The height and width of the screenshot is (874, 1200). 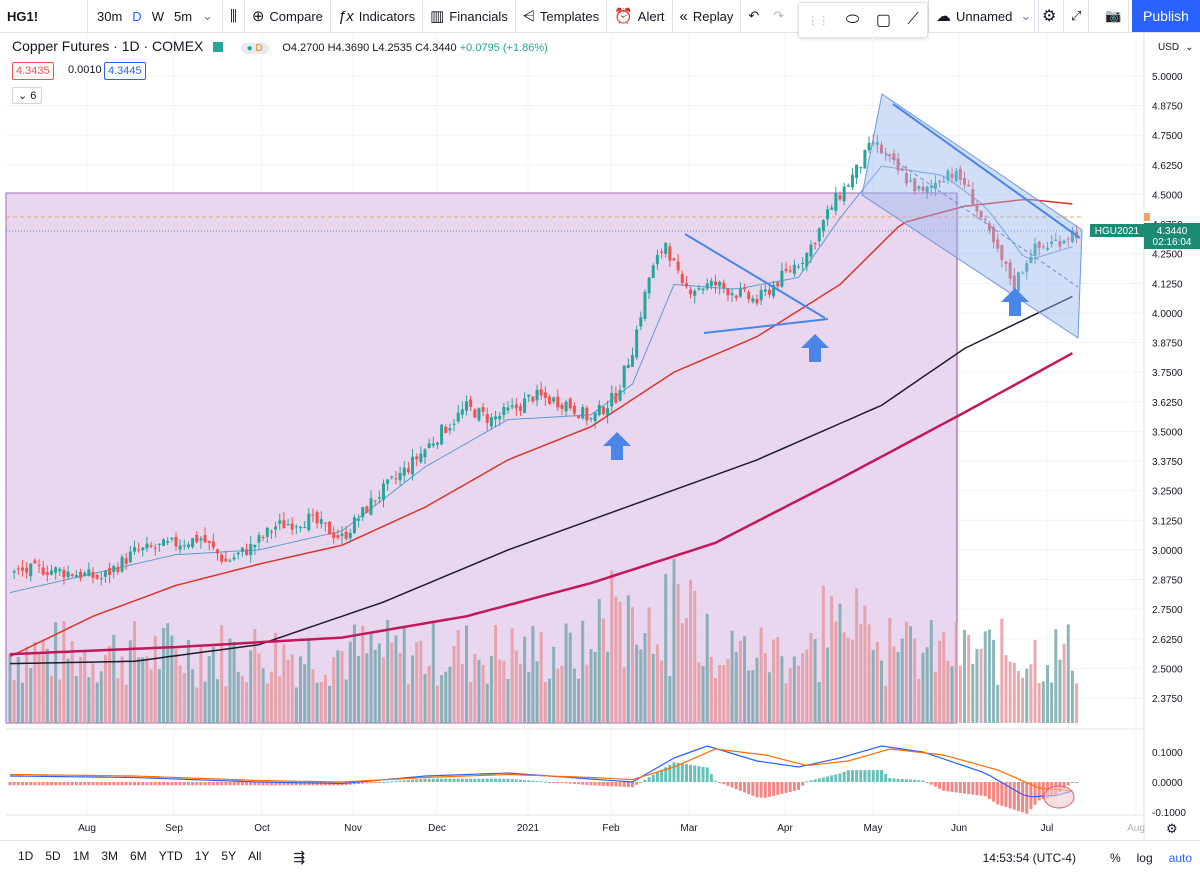 What do you see at coordinates (1029, 857) in the screenshot?
I see `clock-time: 14:53:54 (UTC-4)` at bounding box center [1029, 857].